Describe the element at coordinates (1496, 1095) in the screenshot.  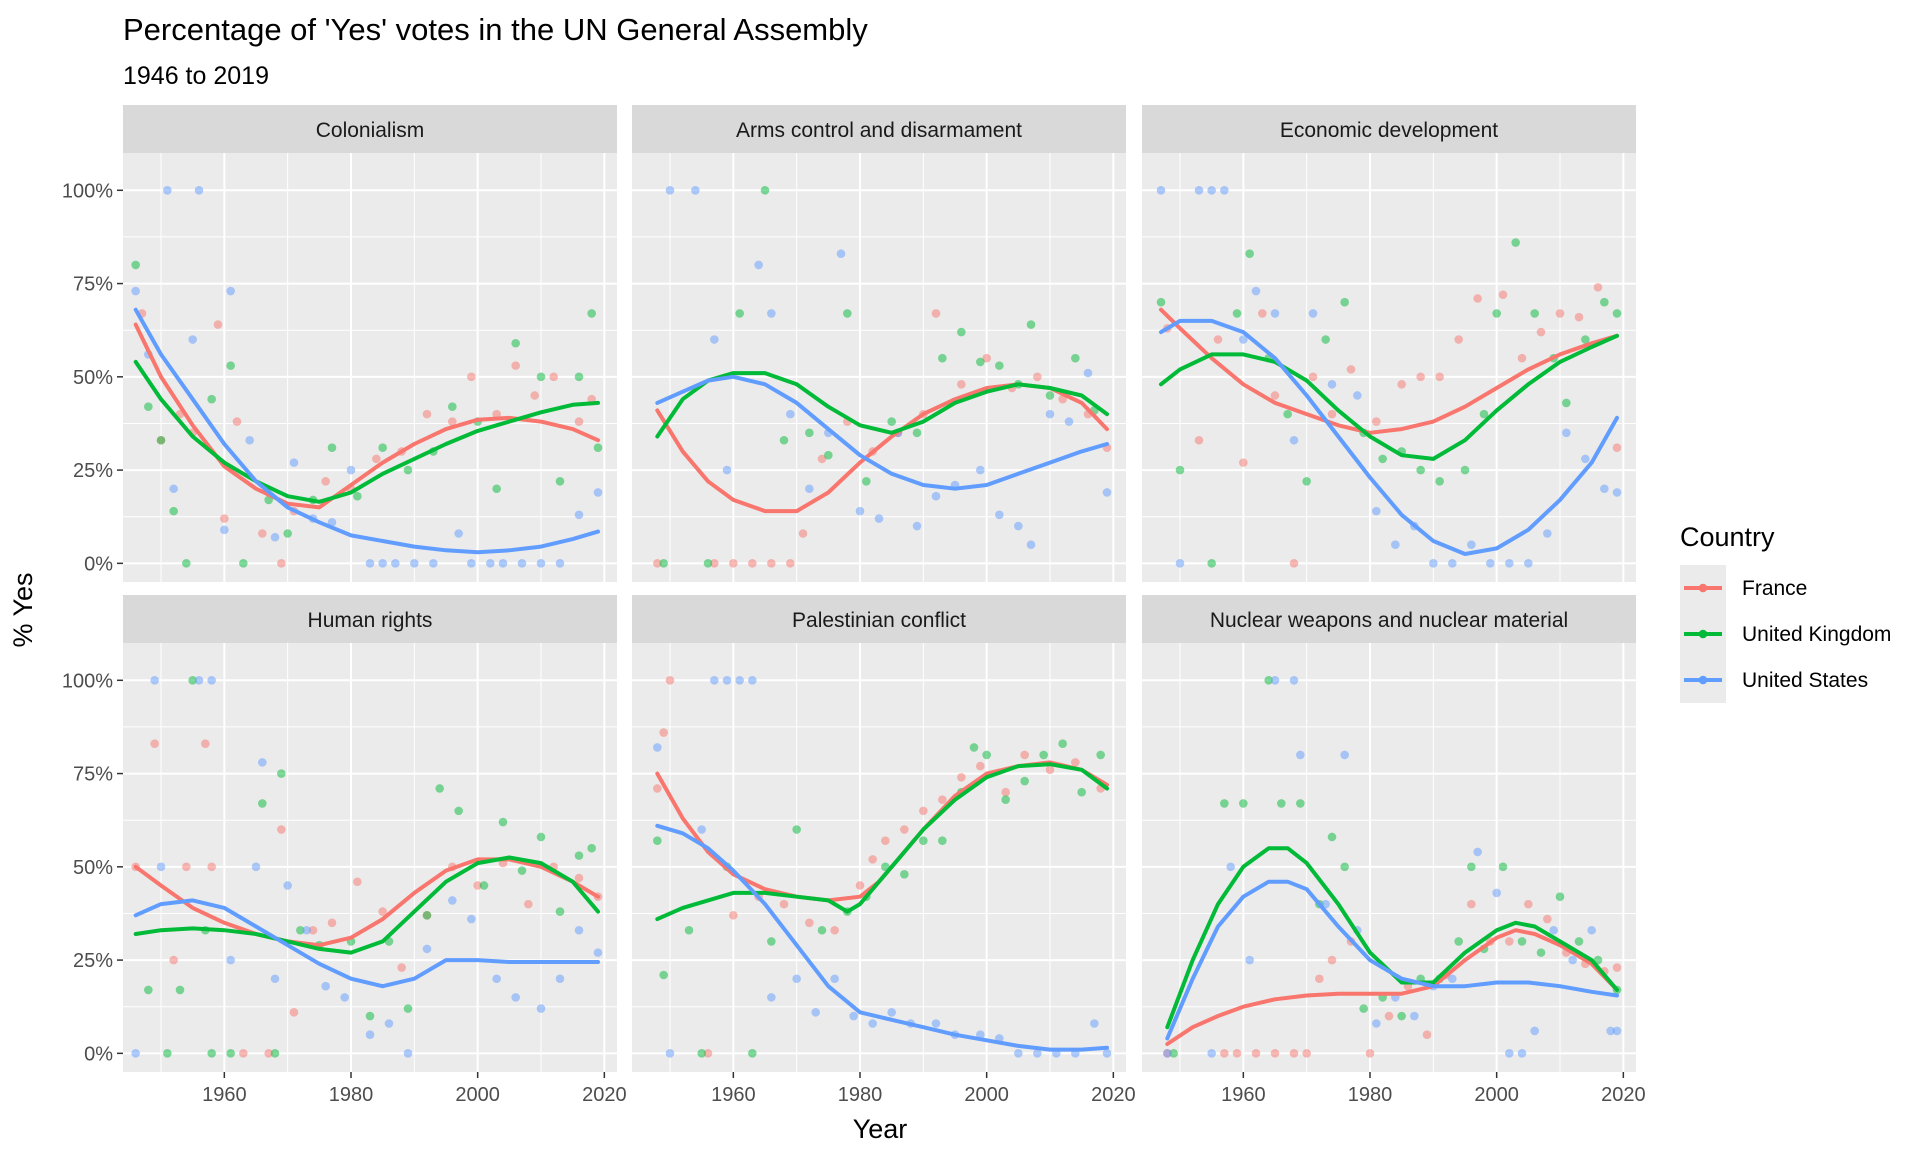
I see `x-tick-label: 2000` at that location.